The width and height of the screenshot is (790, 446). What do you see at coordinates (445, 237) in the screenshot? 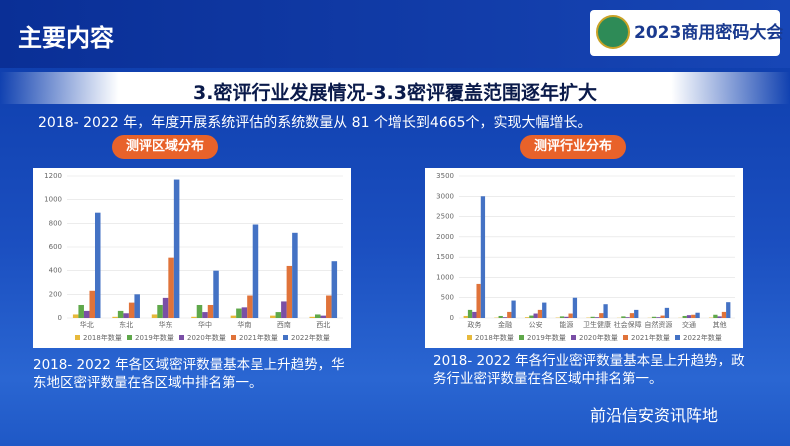
I see `y-tick-label: 2000` at bounding box center [445, 237].